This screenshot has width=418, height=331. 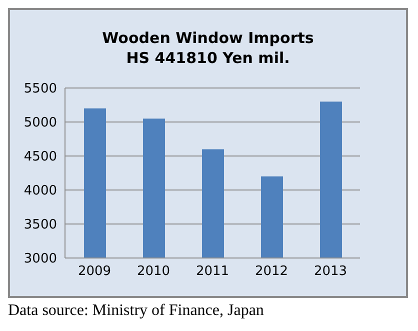 I want to click on x-tick-label: 2012, so click(x=271, y=272).